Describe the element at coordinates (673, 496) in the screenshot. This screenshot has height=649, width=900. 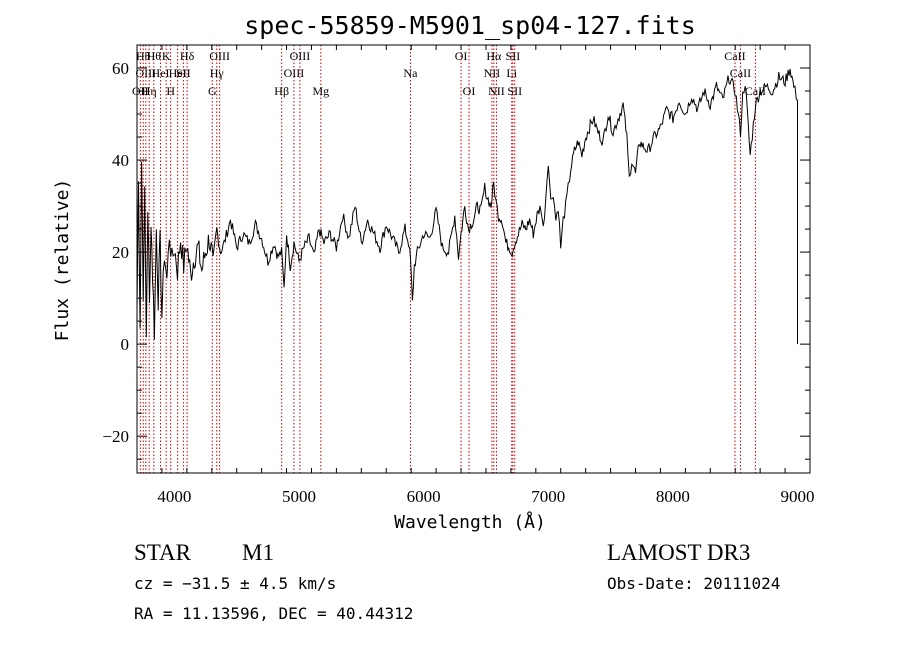
I see `x-tick-label: 8000` at that location.